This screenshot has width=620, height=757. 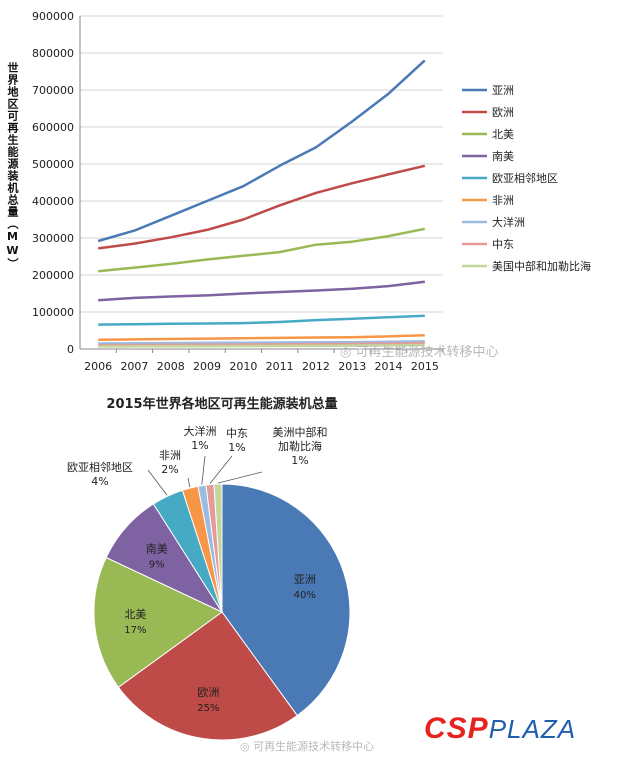 I want to click on x-tick-label: 2014, so click(x=389, y=366).